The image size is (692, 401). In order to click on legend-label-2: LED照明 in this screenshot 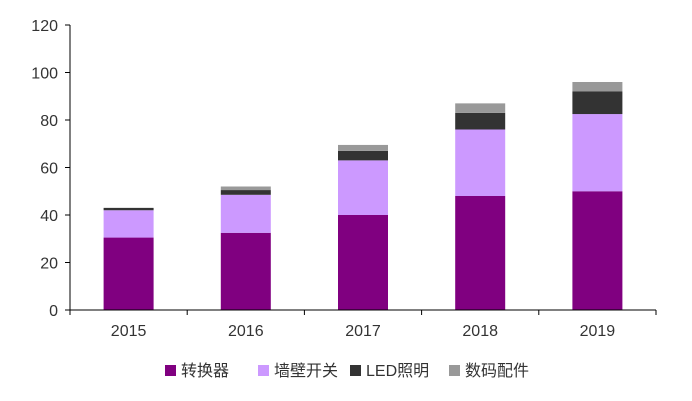, I will do `click(397, 371)`.